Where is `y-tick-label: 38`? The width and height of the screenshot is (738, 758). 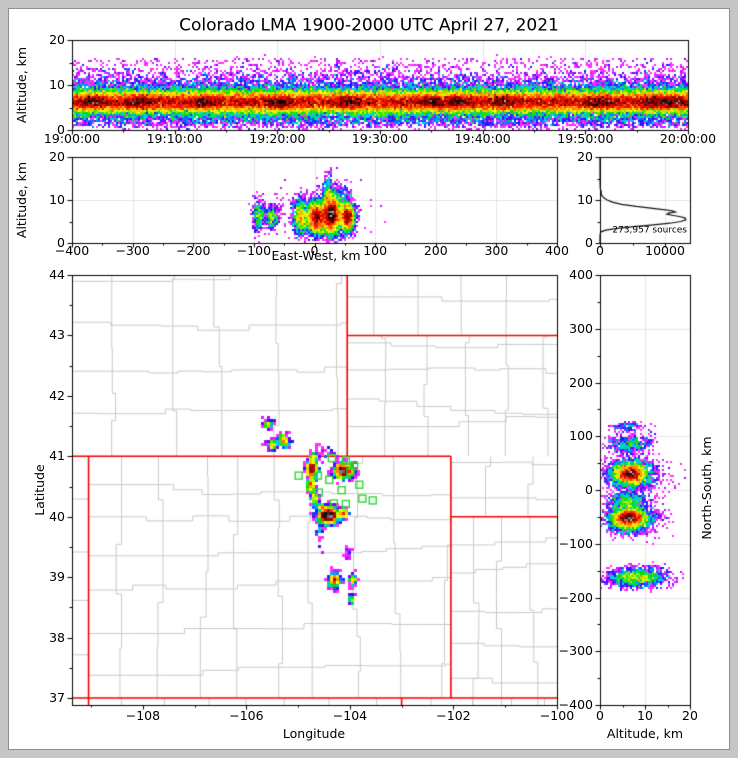
y-tick-label: 38 is located at coordinates (57, 637).